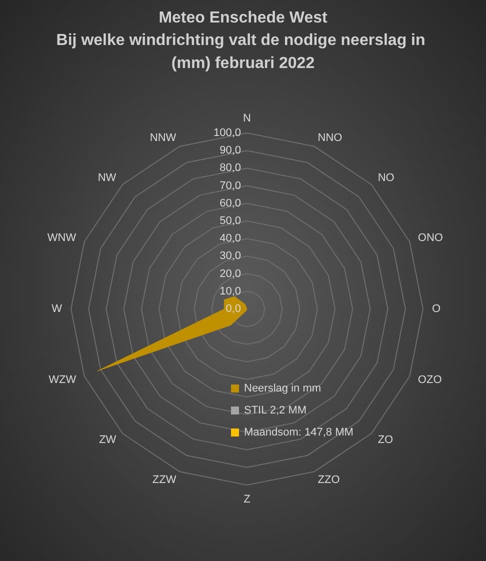 The width and height of the screenshot is (486, 561). Describe the element at coordinates (386, 440) in the screenshot. I see `spoke-label: ZO` at that location.